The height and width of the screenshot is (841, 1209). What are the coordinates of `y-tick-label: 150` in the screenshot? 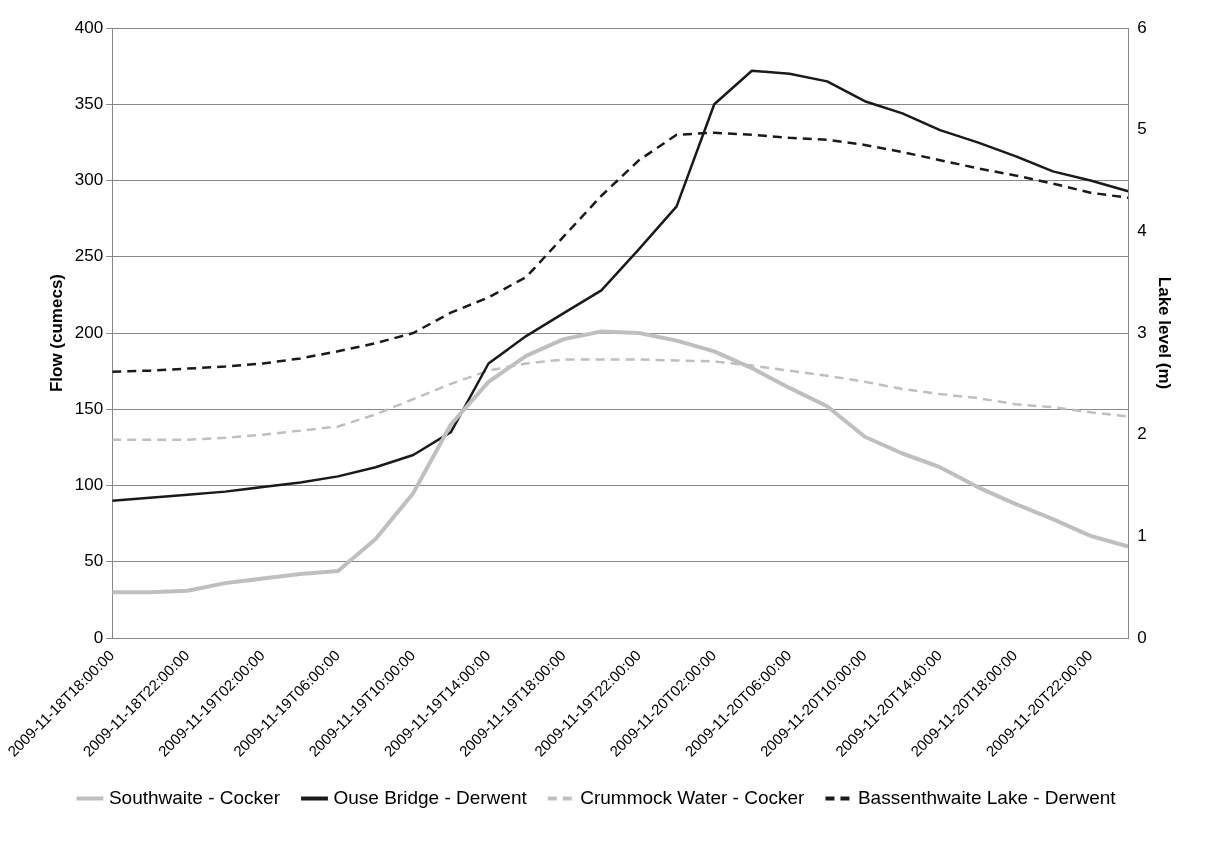 It's located at (89, 408).